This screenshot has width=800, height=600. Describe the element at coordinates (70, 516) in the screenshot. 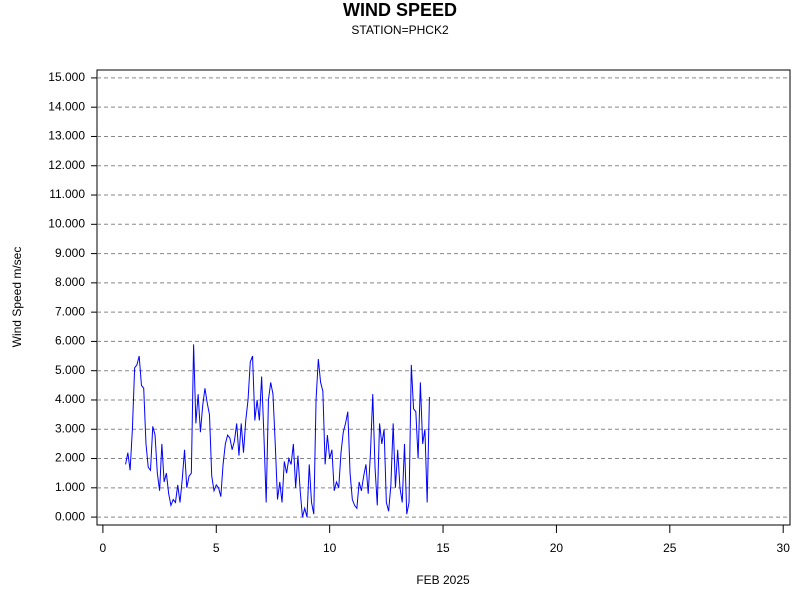

I see `y-tick-label: 0.000` at that location.